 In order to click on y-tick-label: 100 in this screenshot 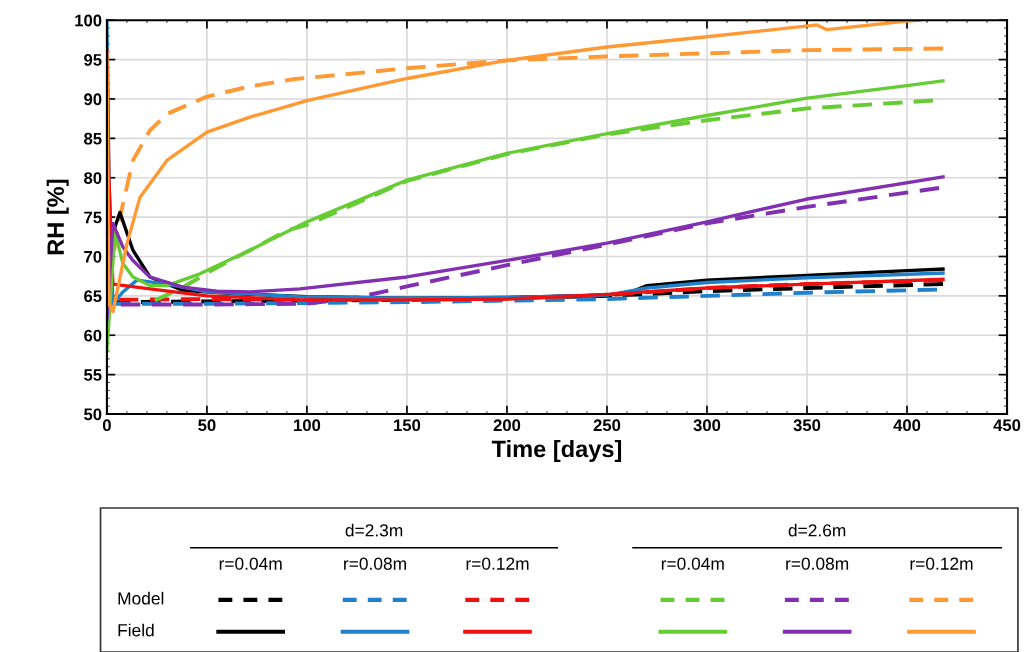, I will do `click(88, 20)`.